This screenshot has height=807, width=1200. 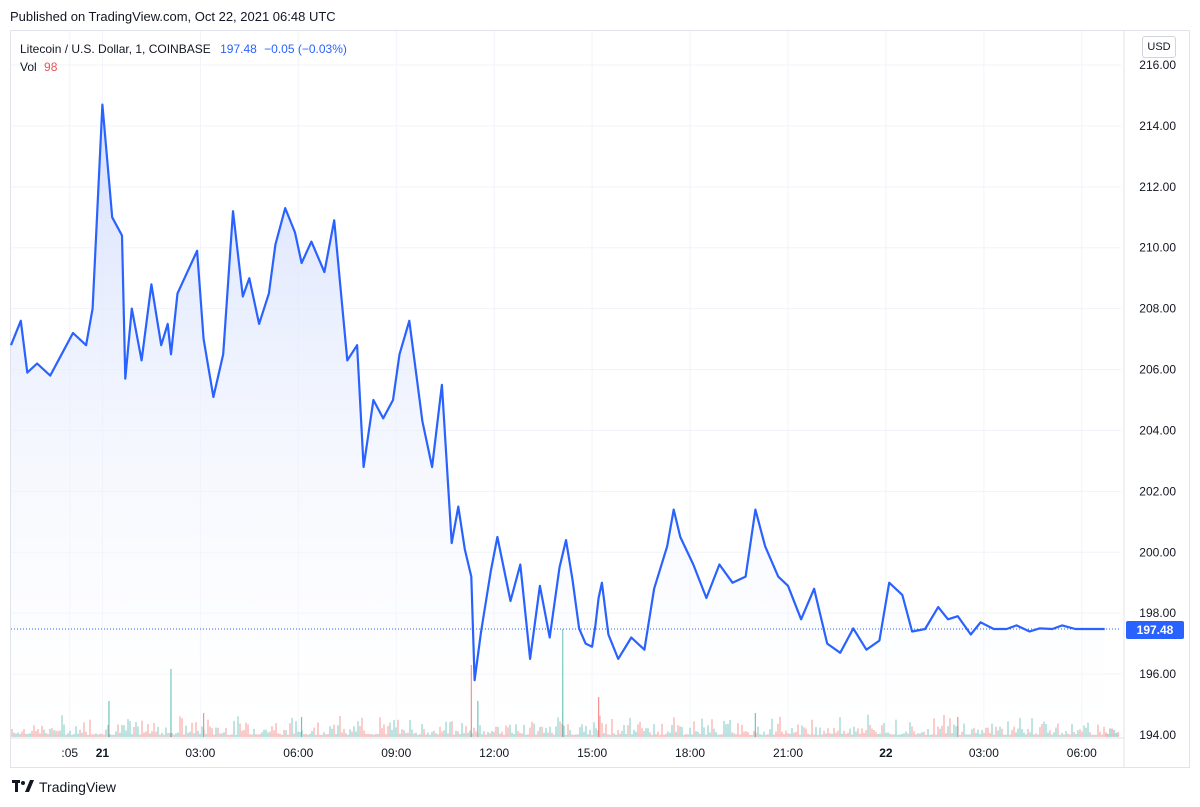 What do you see at coordinates (78, 787) in the screenshot?
I see `brand-name: TradingView` at bounding box center [78, 787].